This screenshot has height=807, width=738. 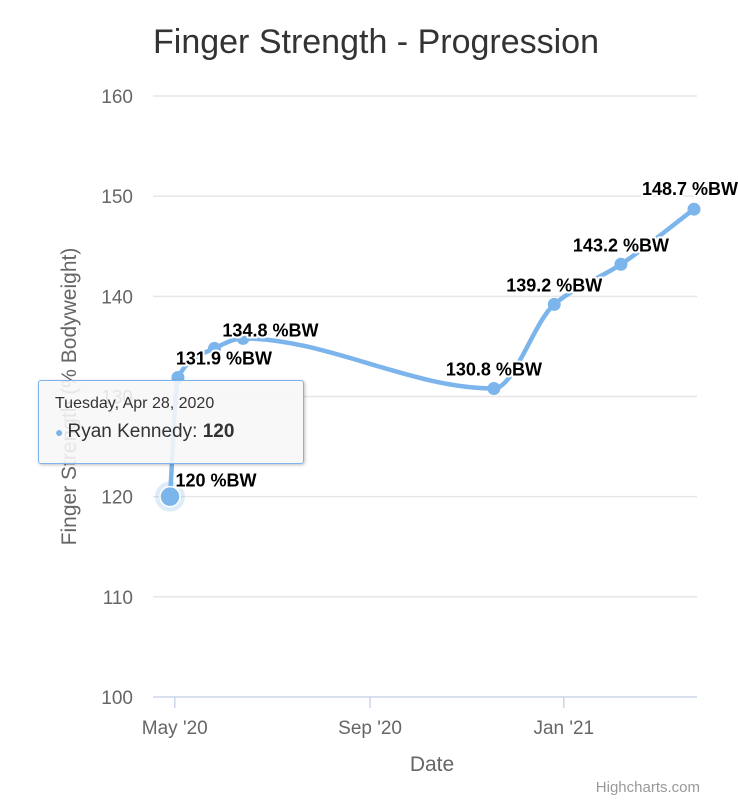 I want to click on data-label: 134.8 %BW, so click(x=270, y=330).